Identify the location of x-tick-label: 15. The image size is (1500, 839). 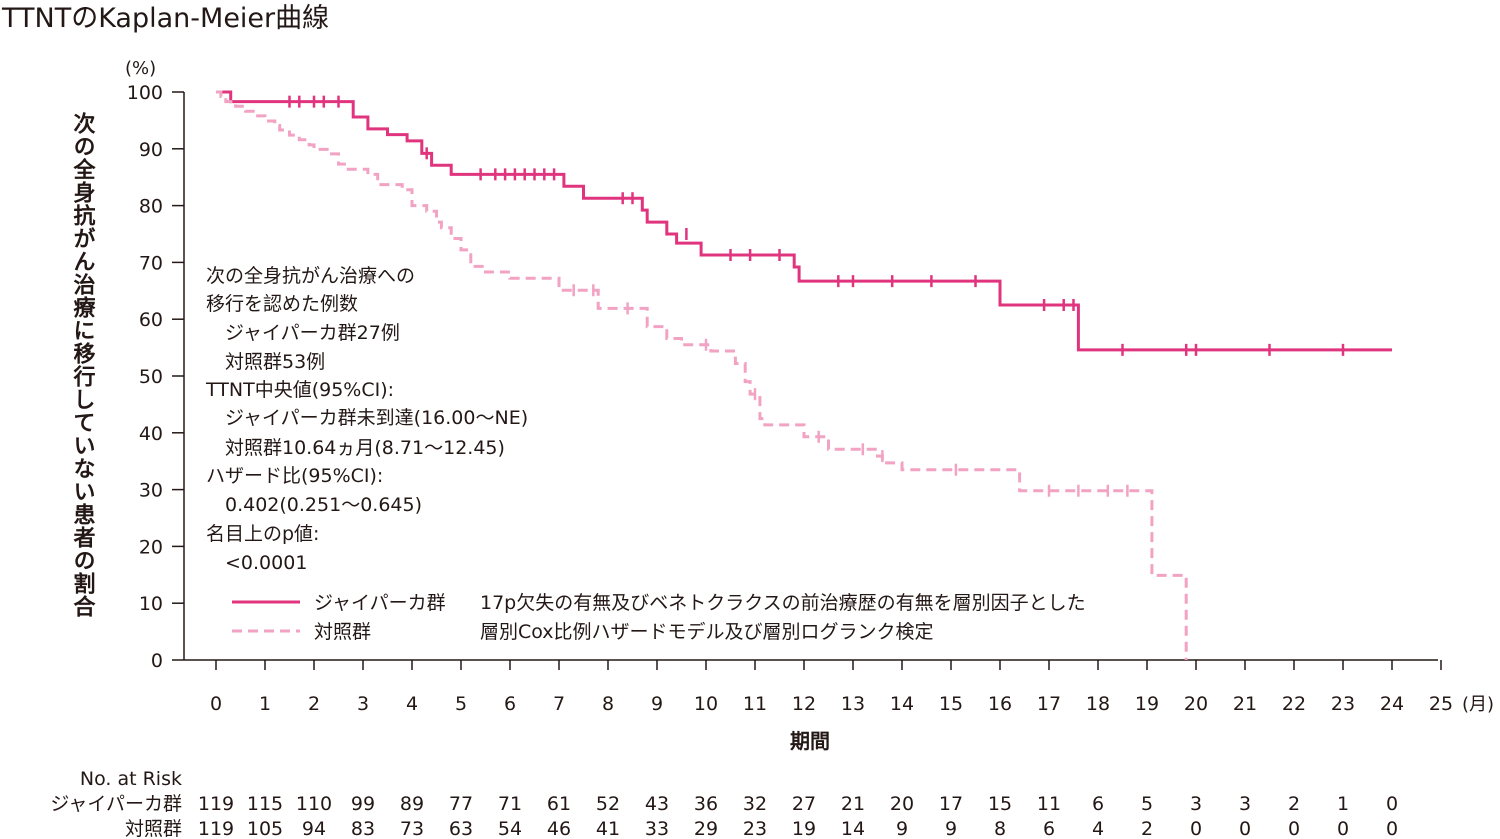
(951, 704).